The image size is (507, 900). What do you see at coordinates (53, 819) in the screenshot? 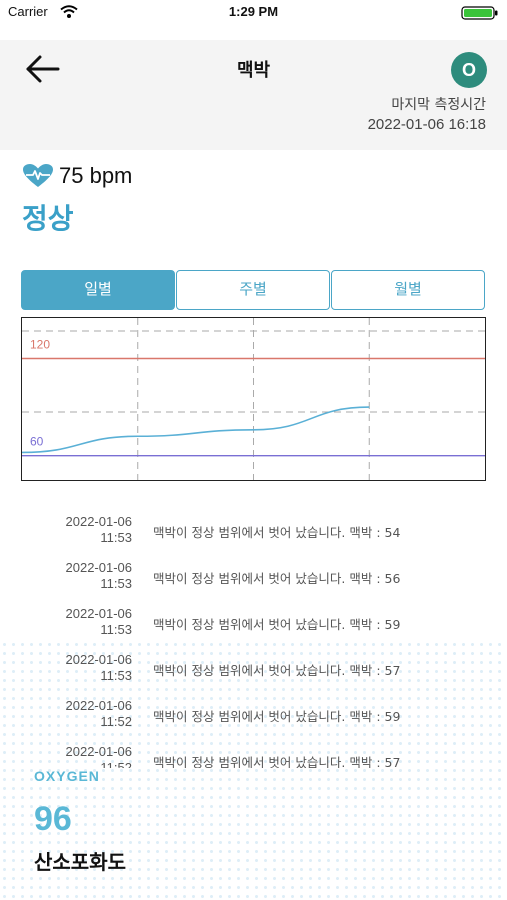
I see `oxygen-value: 96` at bounding box center [53, 819].